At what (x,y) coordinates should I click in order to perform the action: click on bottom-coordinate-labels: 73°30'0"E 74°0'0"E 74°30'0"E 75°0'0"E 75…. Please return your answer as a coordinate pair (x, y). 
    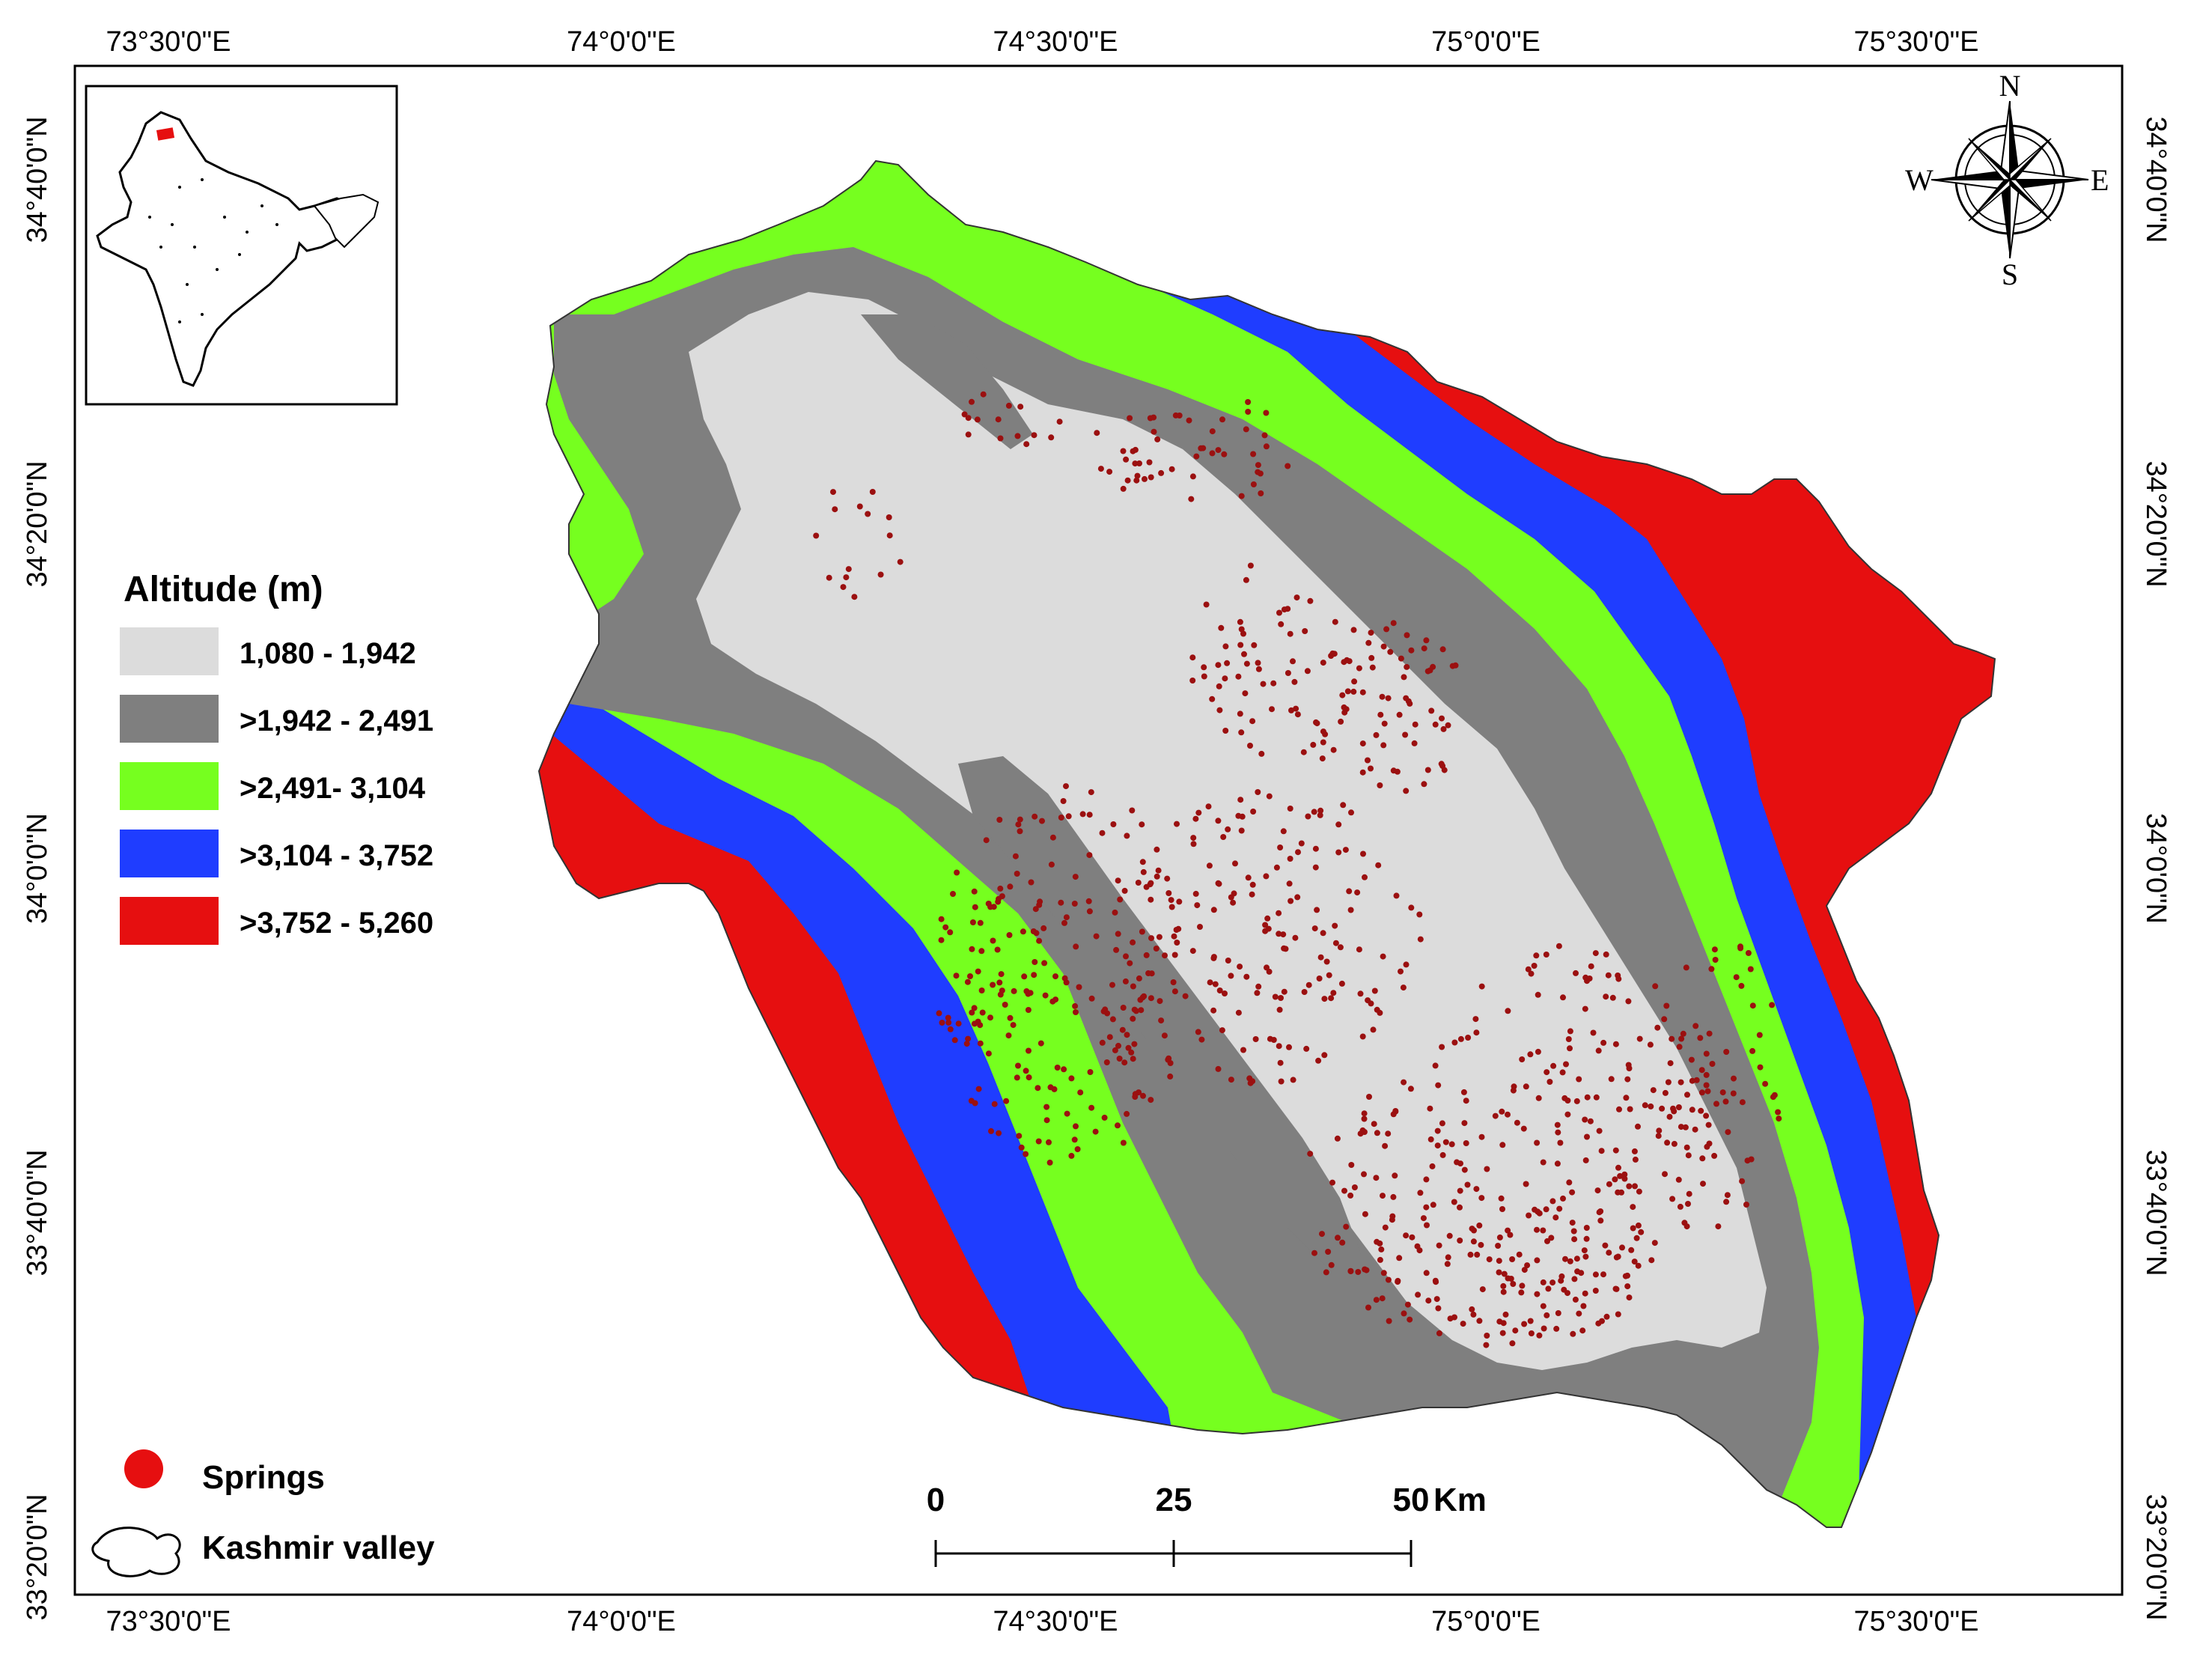
    Looking at the image, I should click on (1042, 1621).